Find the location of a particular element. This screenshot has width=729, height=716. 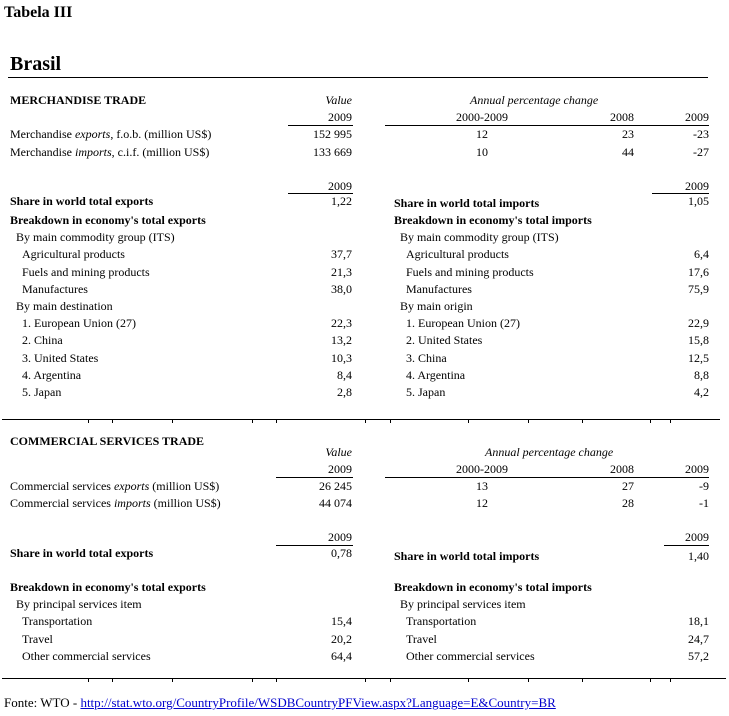

country-title: Brasil is located at coordinates (36, 64).